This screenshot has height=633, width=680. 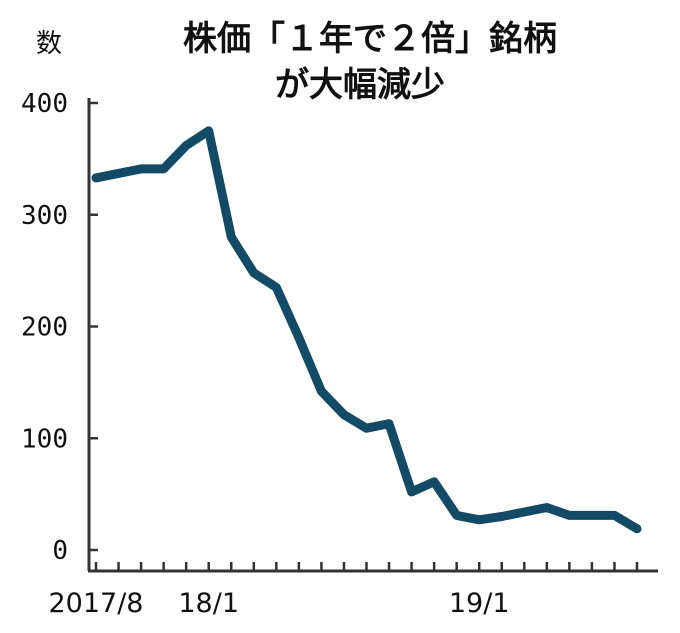 I want to click on x-axis-ticks: 2017/8 18/1 19/1, so click(x=344, y=590).